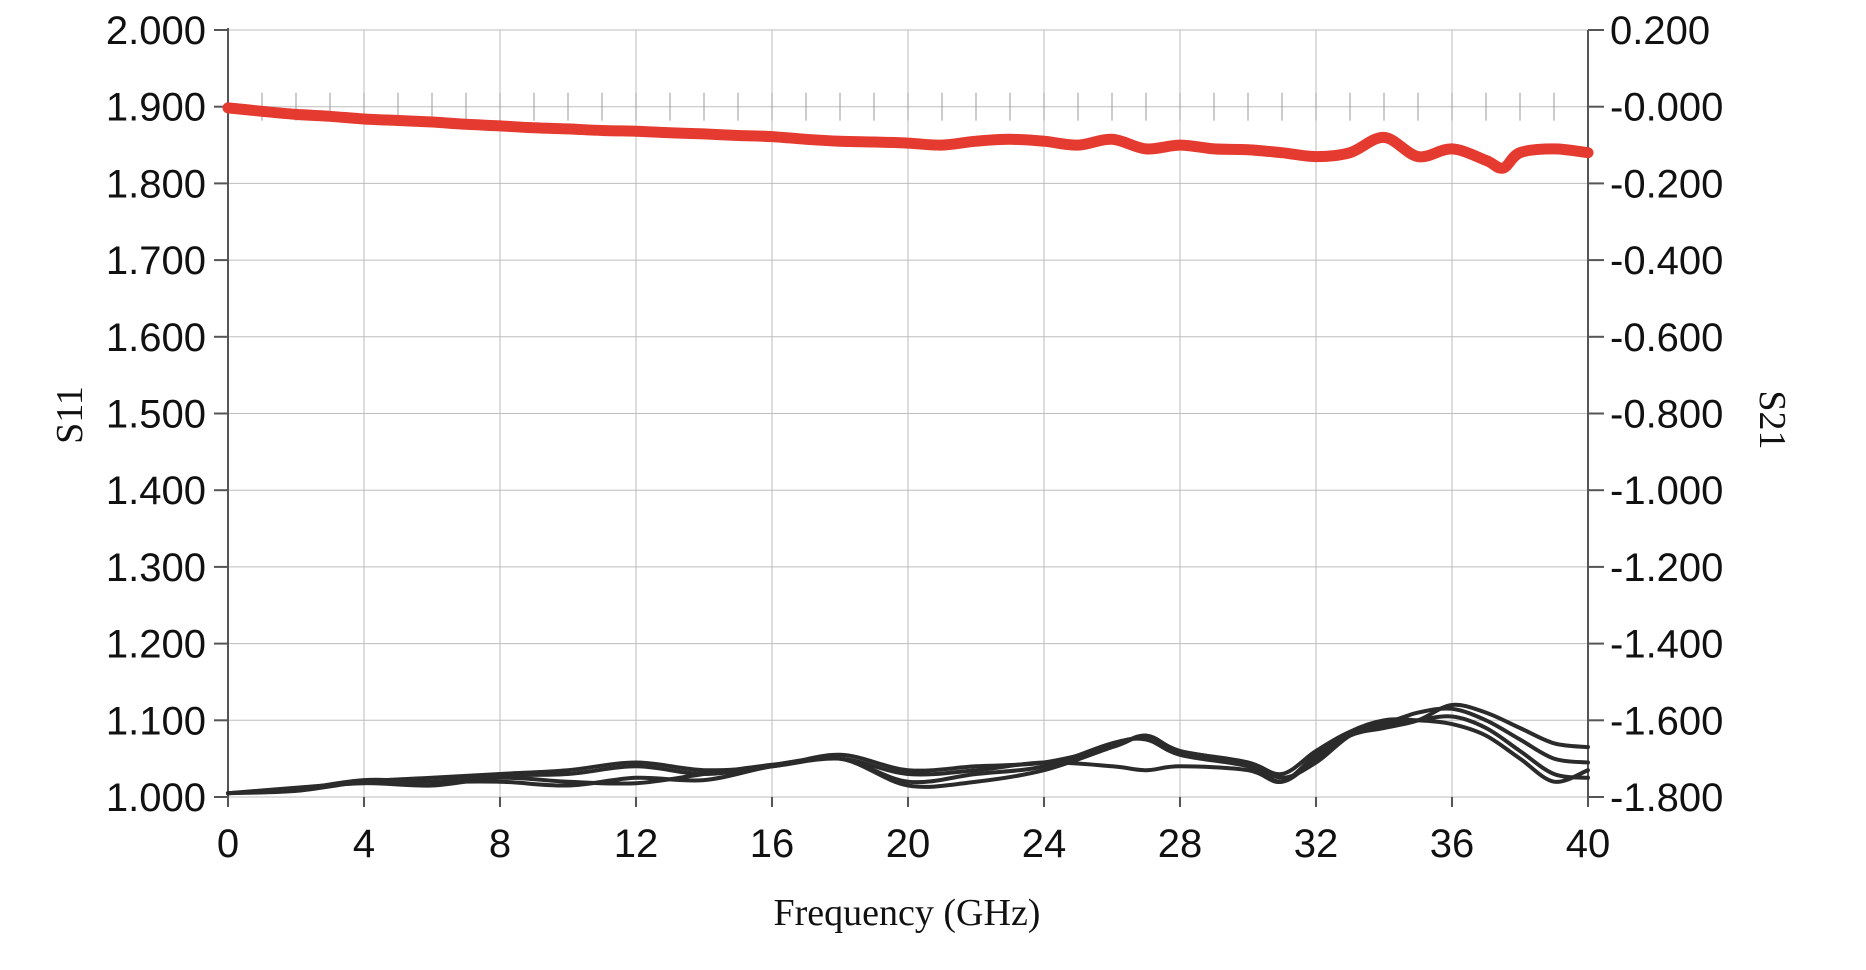 The image size is (1866, 970). Describe the element at coordinates (156, 338) in the screenshot. I see `y-left-tick-label: 1.600` at that location.